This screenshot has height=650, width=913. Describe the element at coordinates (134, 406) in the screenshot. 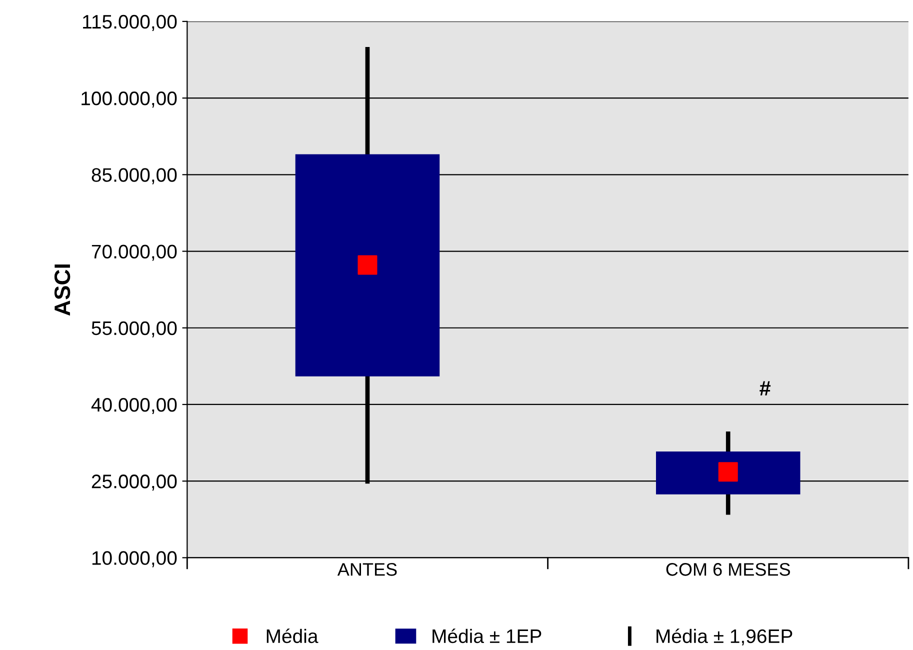

I see `y-tick-label: 40.000,00` at that location.